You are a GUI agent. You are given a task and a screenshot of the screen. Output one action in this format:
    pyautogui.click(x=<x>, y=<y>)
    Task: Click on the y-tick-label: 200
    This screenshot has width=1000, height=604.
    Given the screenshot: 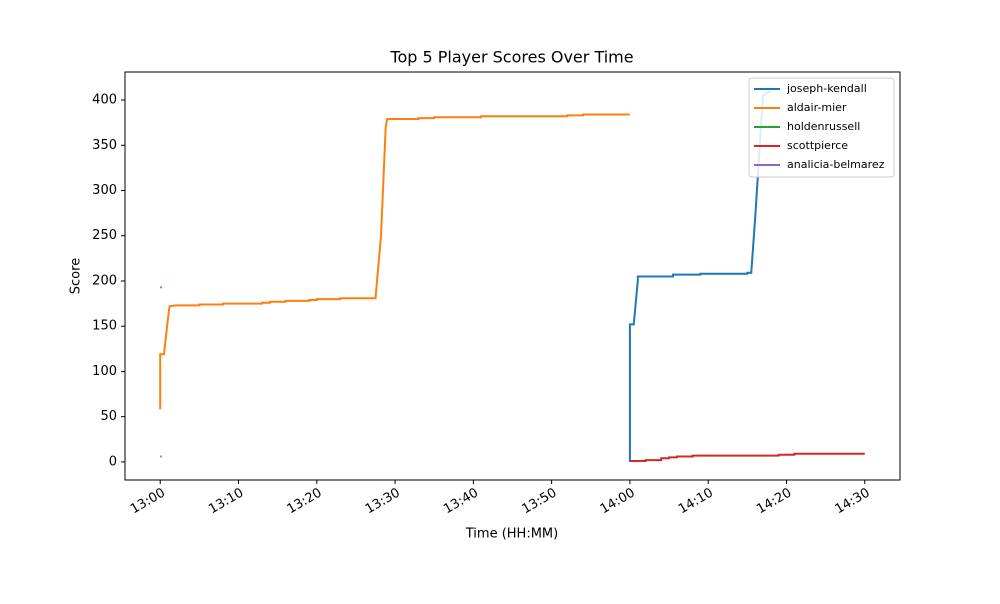 What is the action you would take?
    pyautogui.click(x=104, y=280)
    